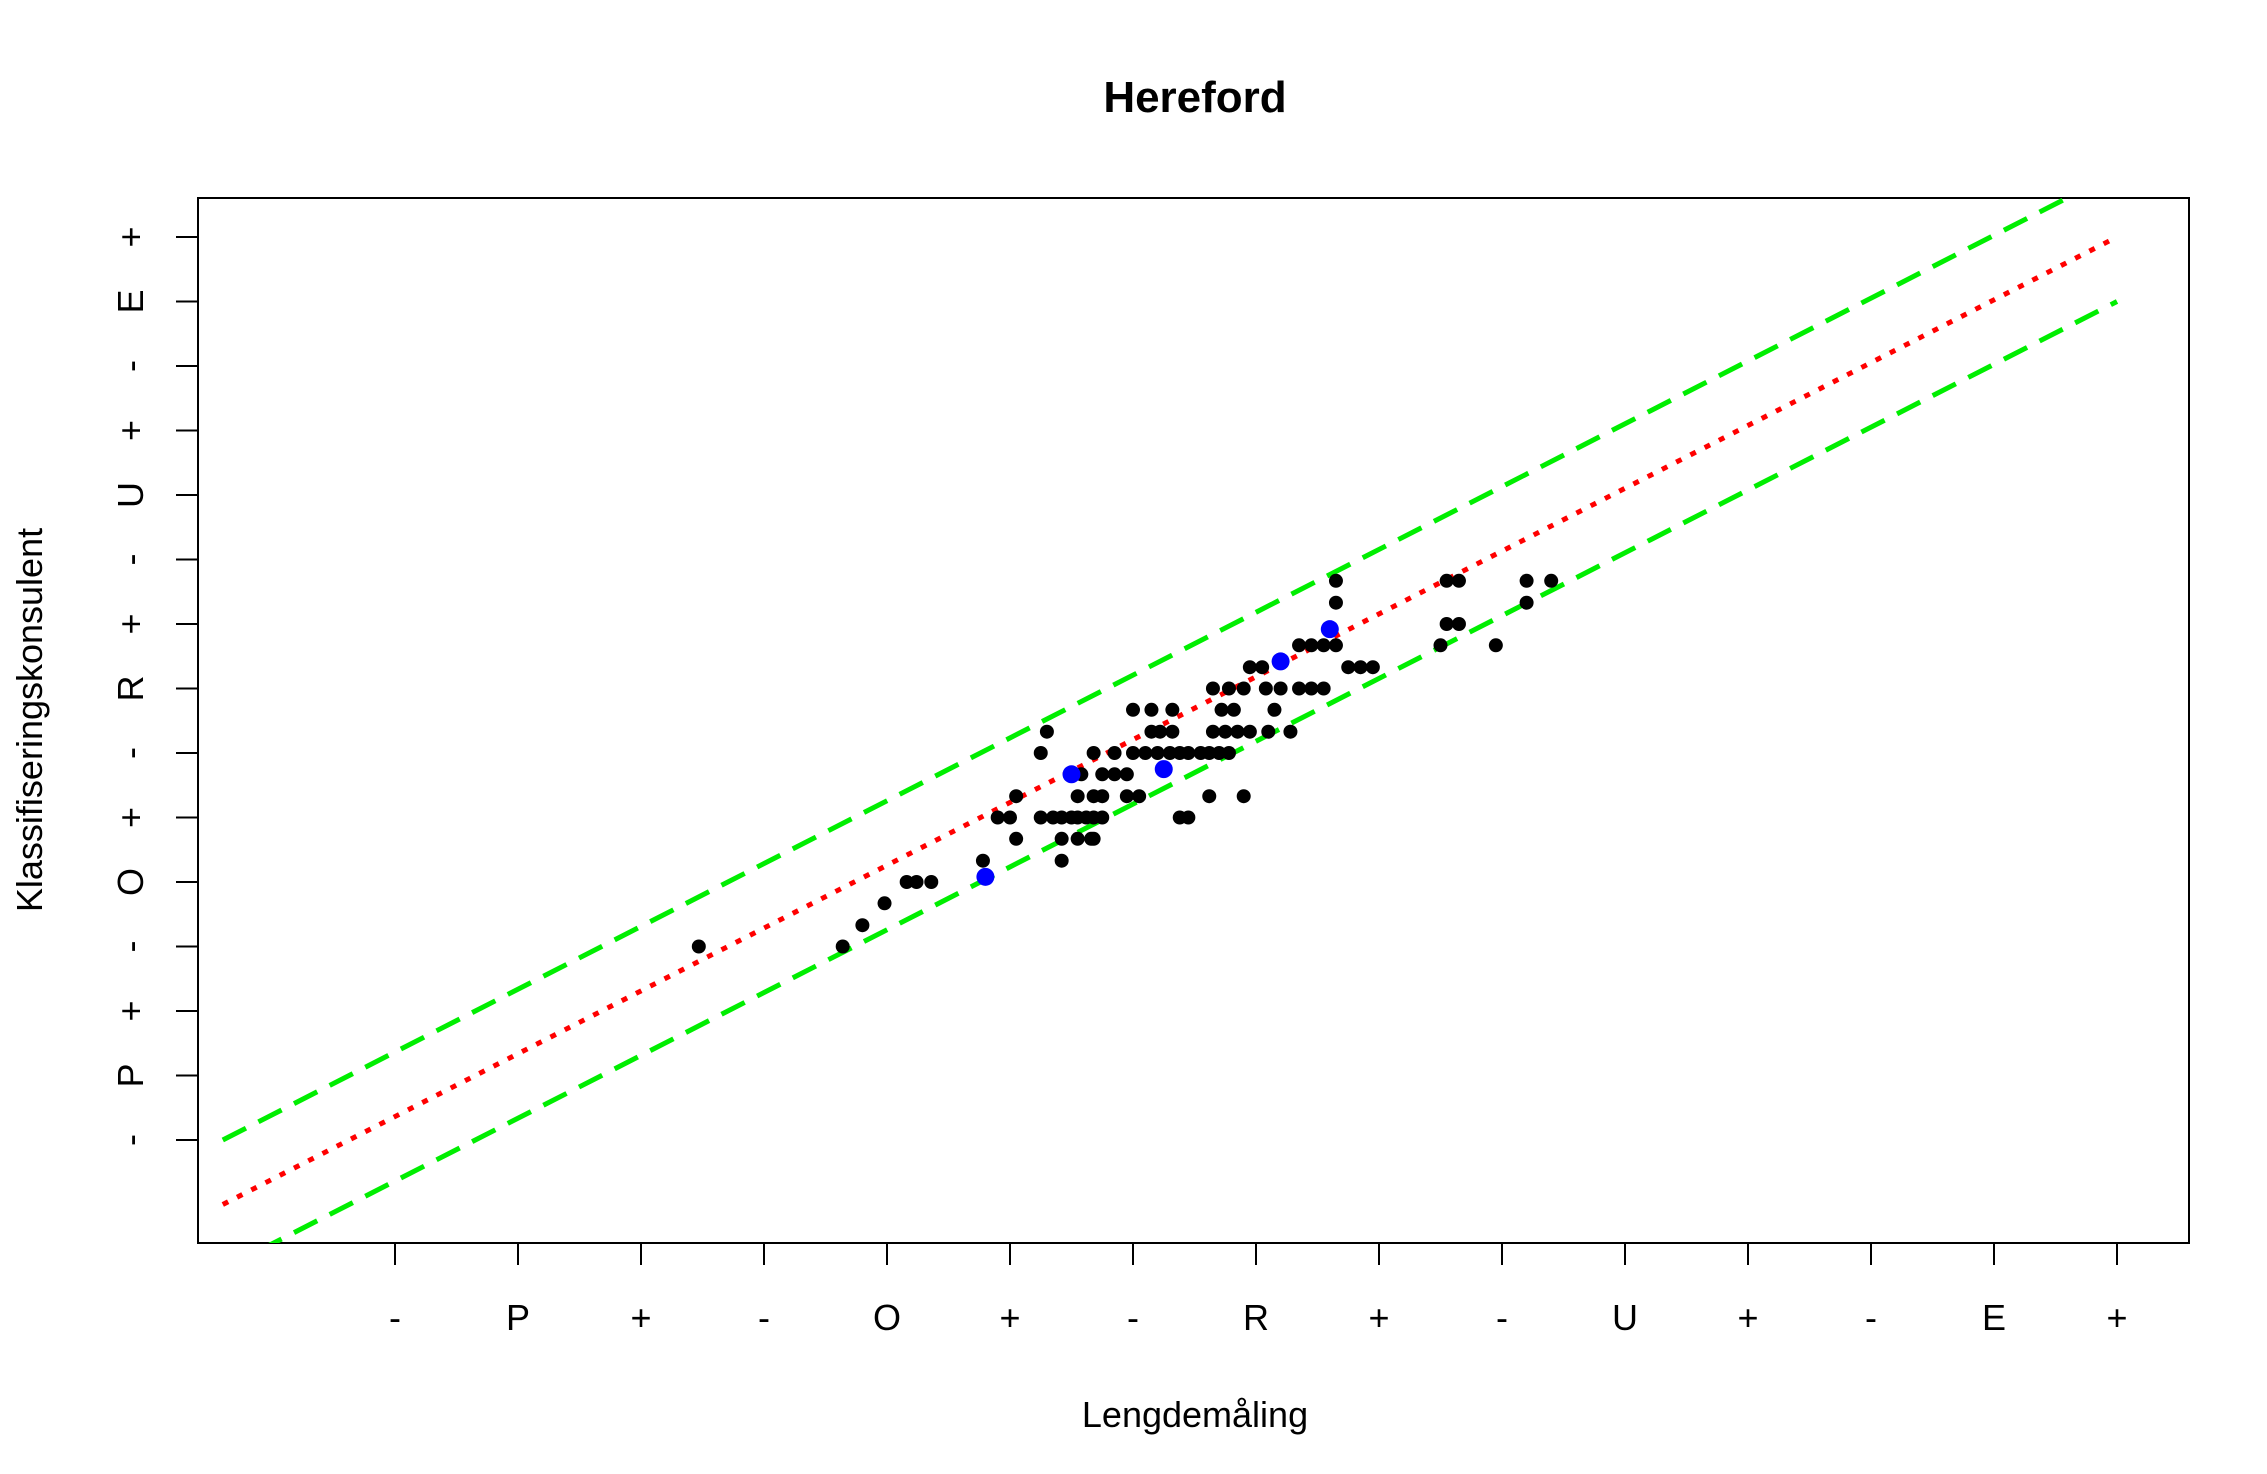  What do you see at coordinates (130, 1010) in the screenshot?
I see `y-tick-label-2: +` at bounding box center [130, 1010].